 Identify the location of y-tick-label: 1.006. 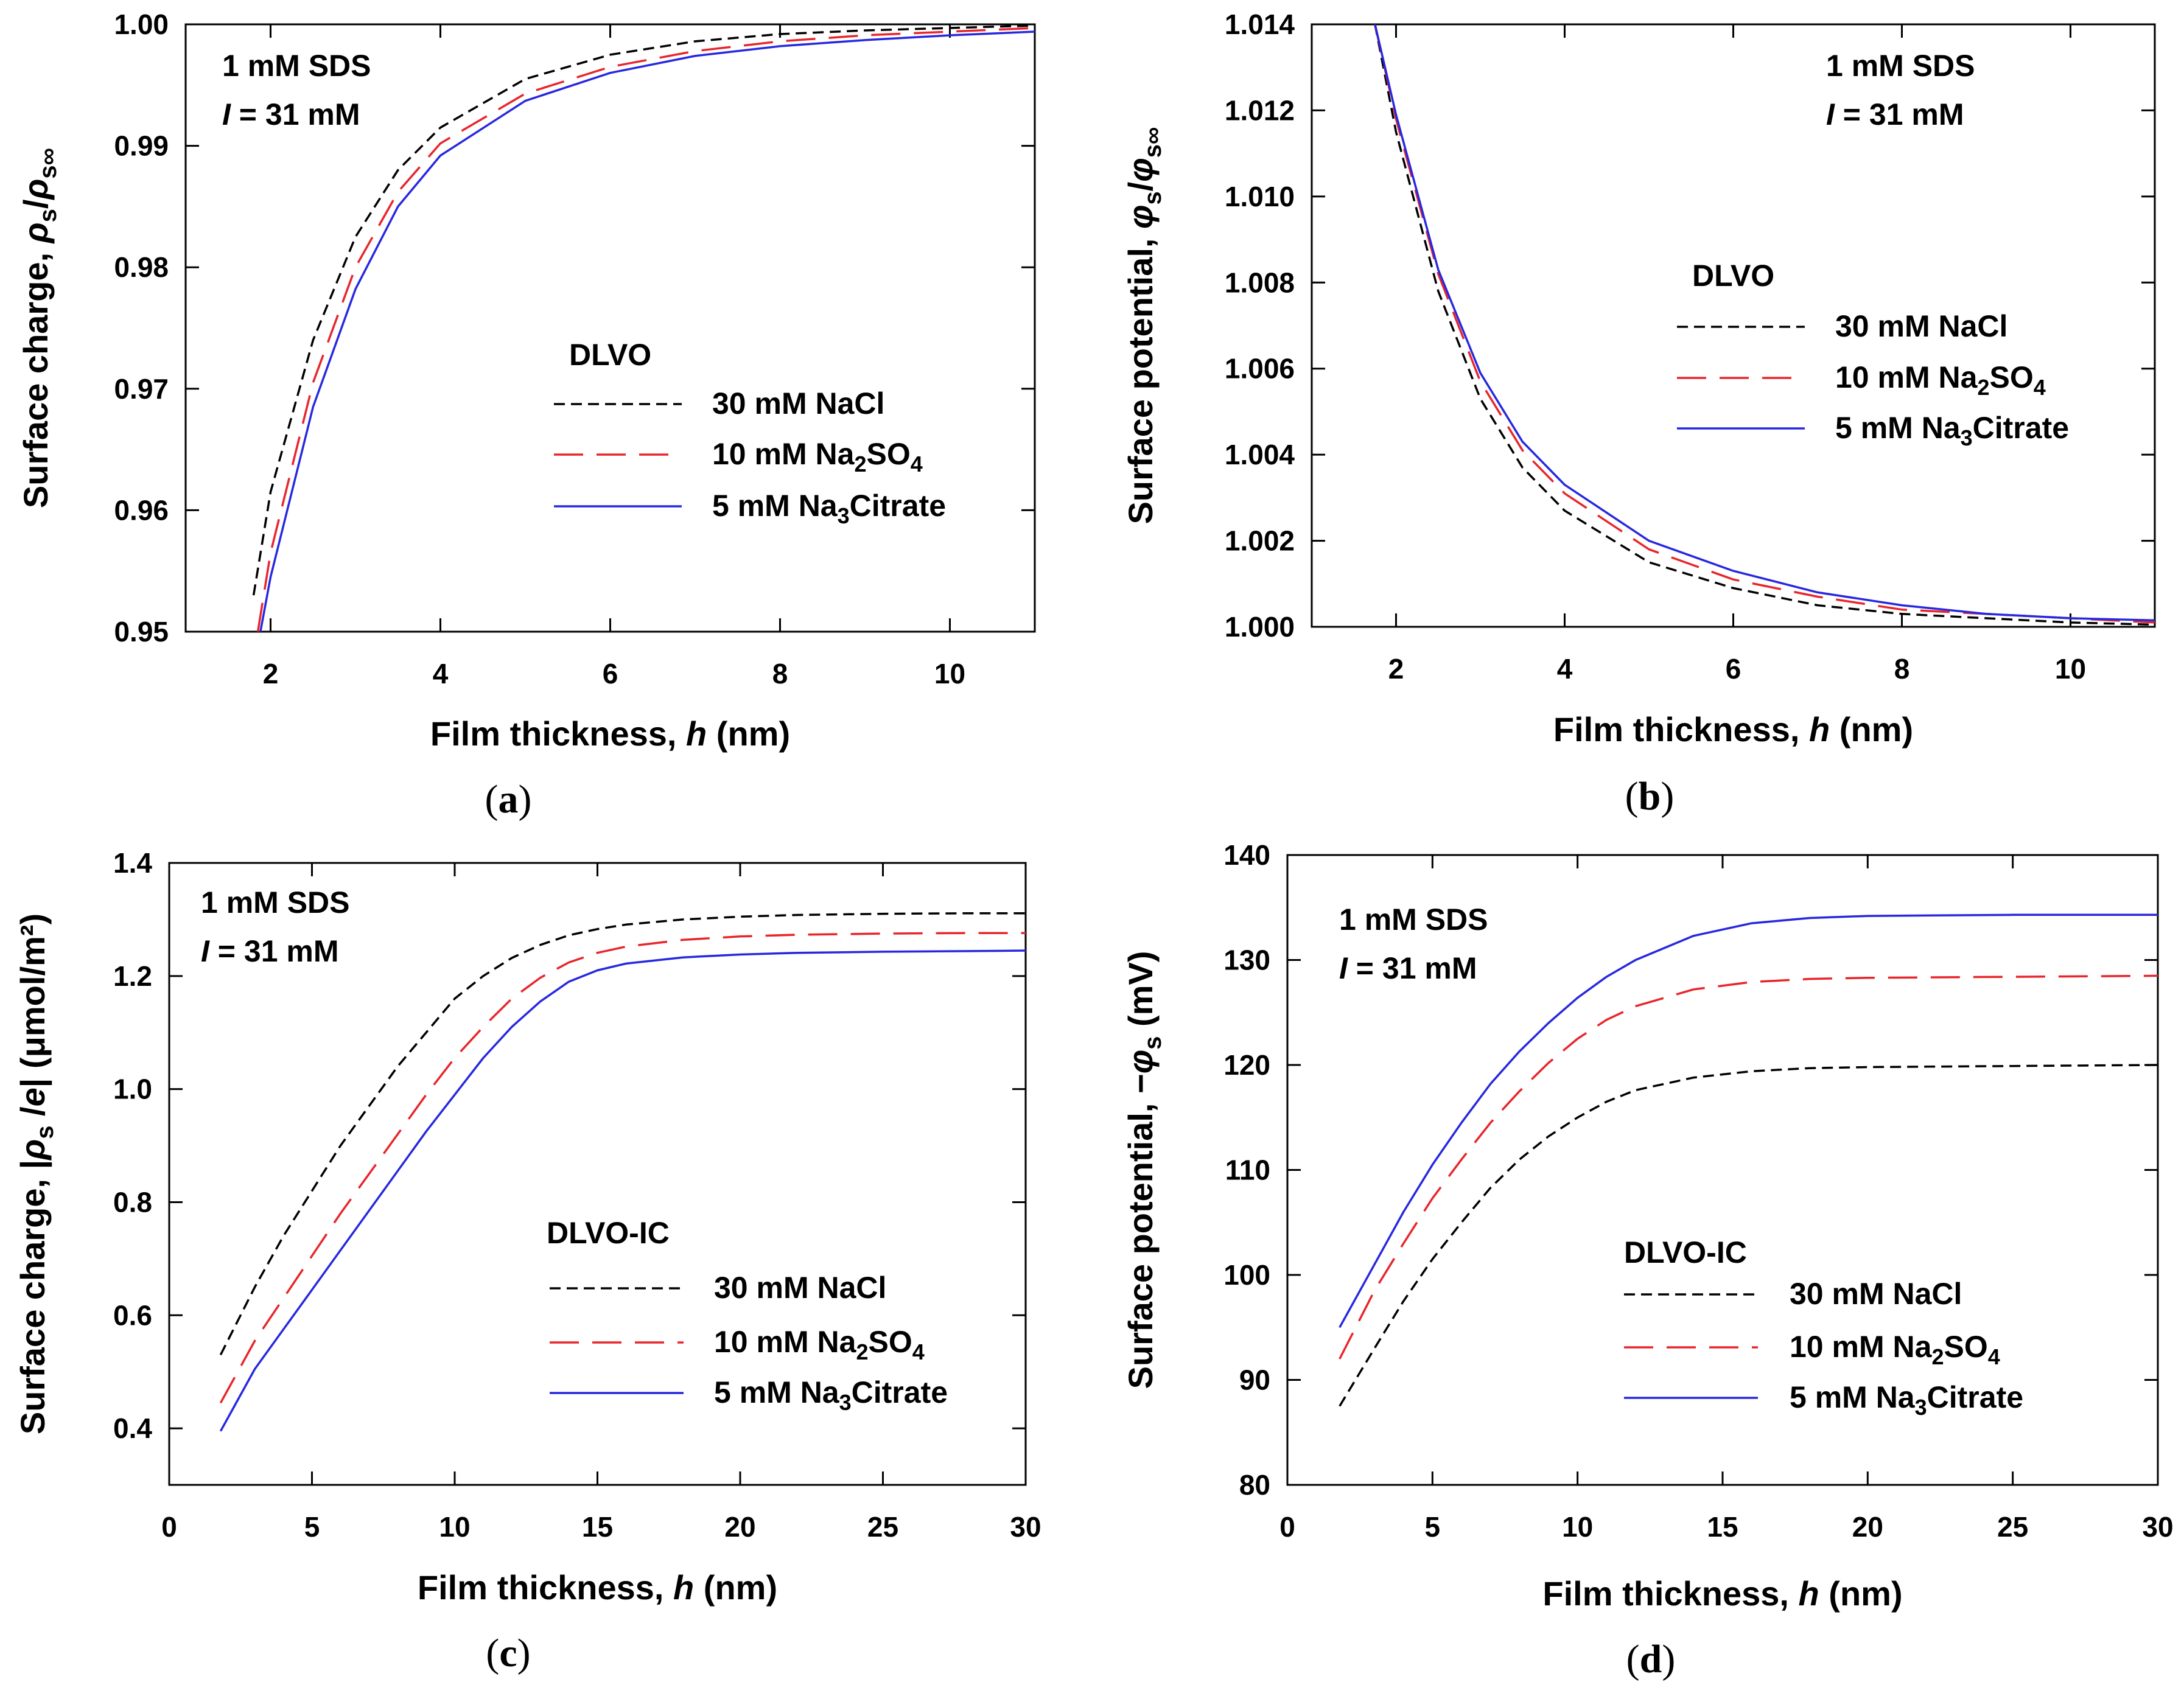
(1260, 369).